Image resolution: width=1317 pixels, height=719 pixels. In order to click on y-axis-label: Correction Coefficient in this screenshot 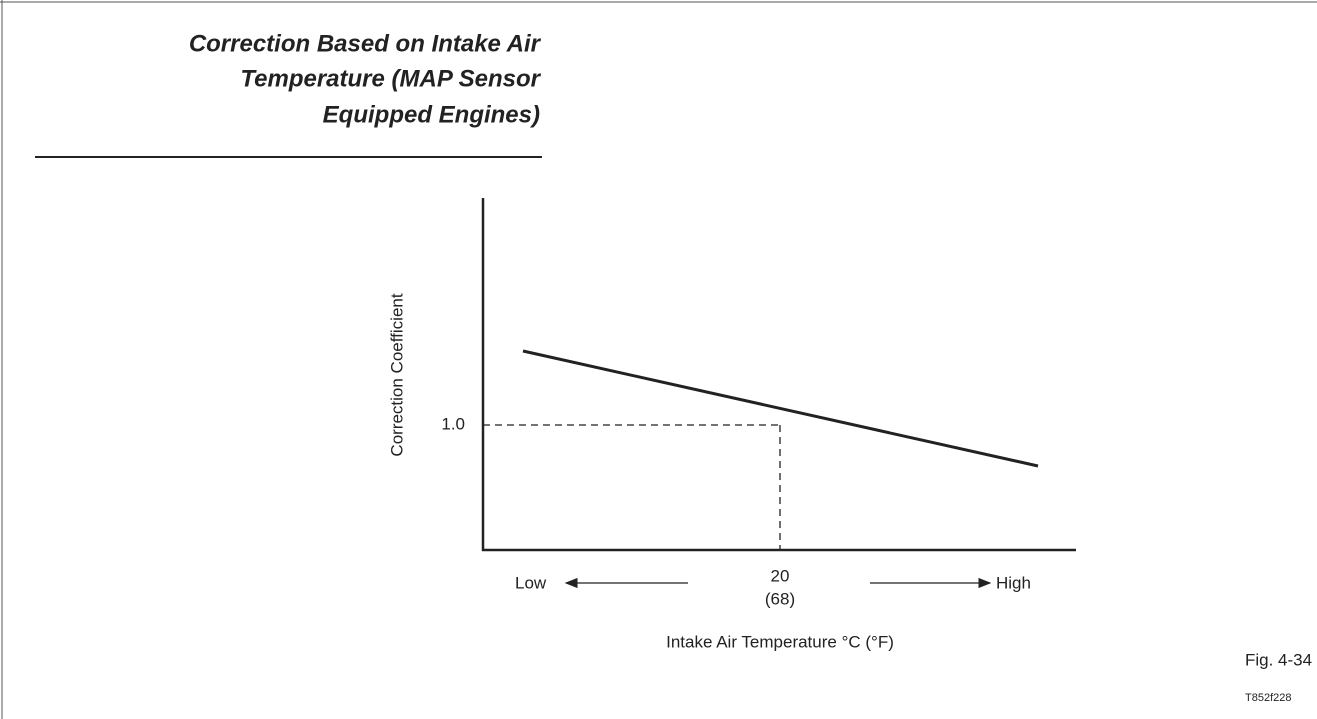, I will do `click(396, 374)`.